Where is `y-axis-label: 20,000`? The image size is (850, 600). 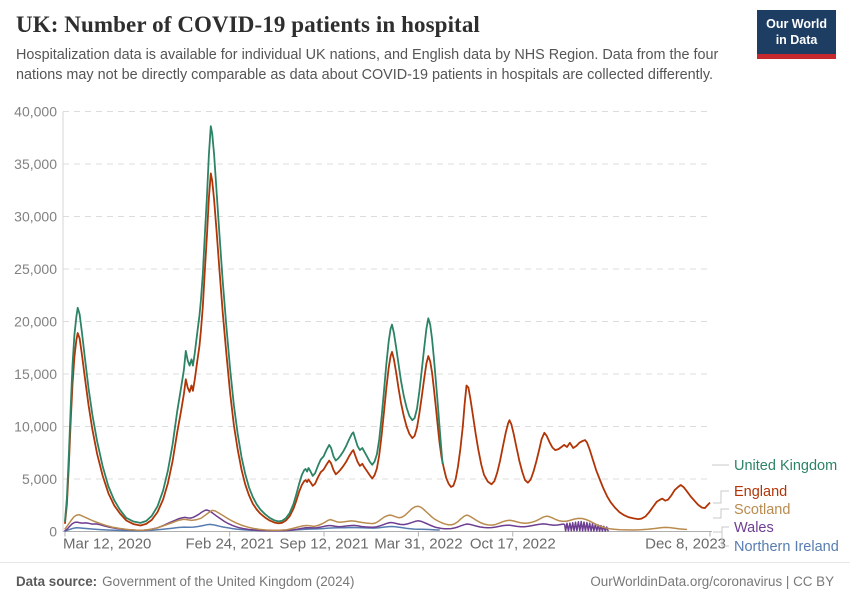
y-axis-label: 20,000 is located at coordinates (35, 322).